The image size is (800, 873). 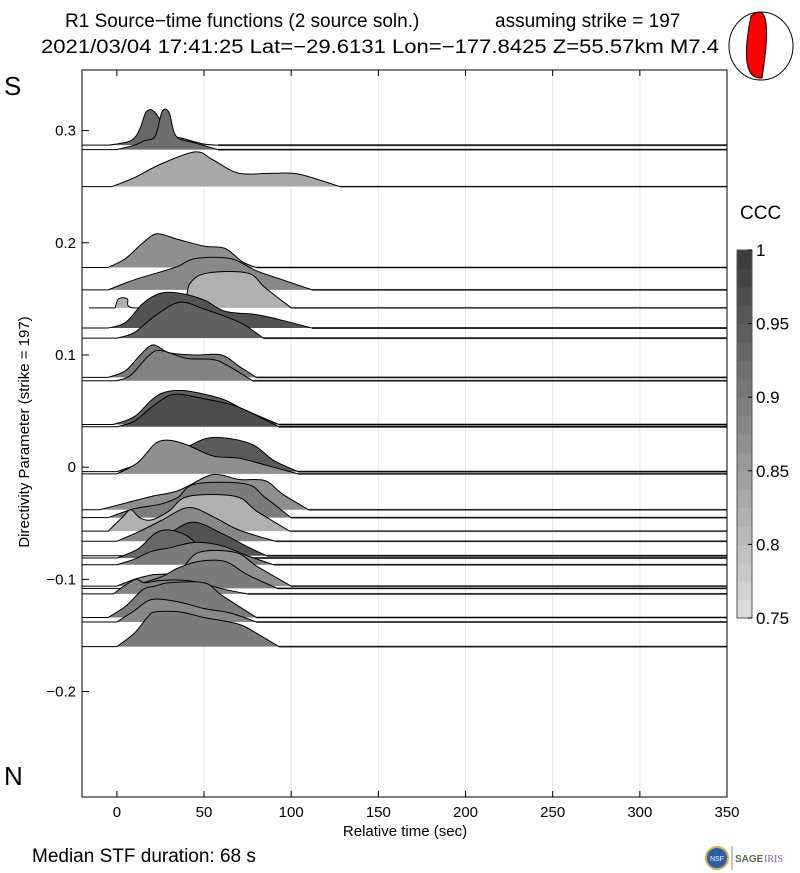 What do you see at coordinates (587, 21) in the screenshot?
I see `strike-label: assuming strike = 197` at bounding box center [587, 21].